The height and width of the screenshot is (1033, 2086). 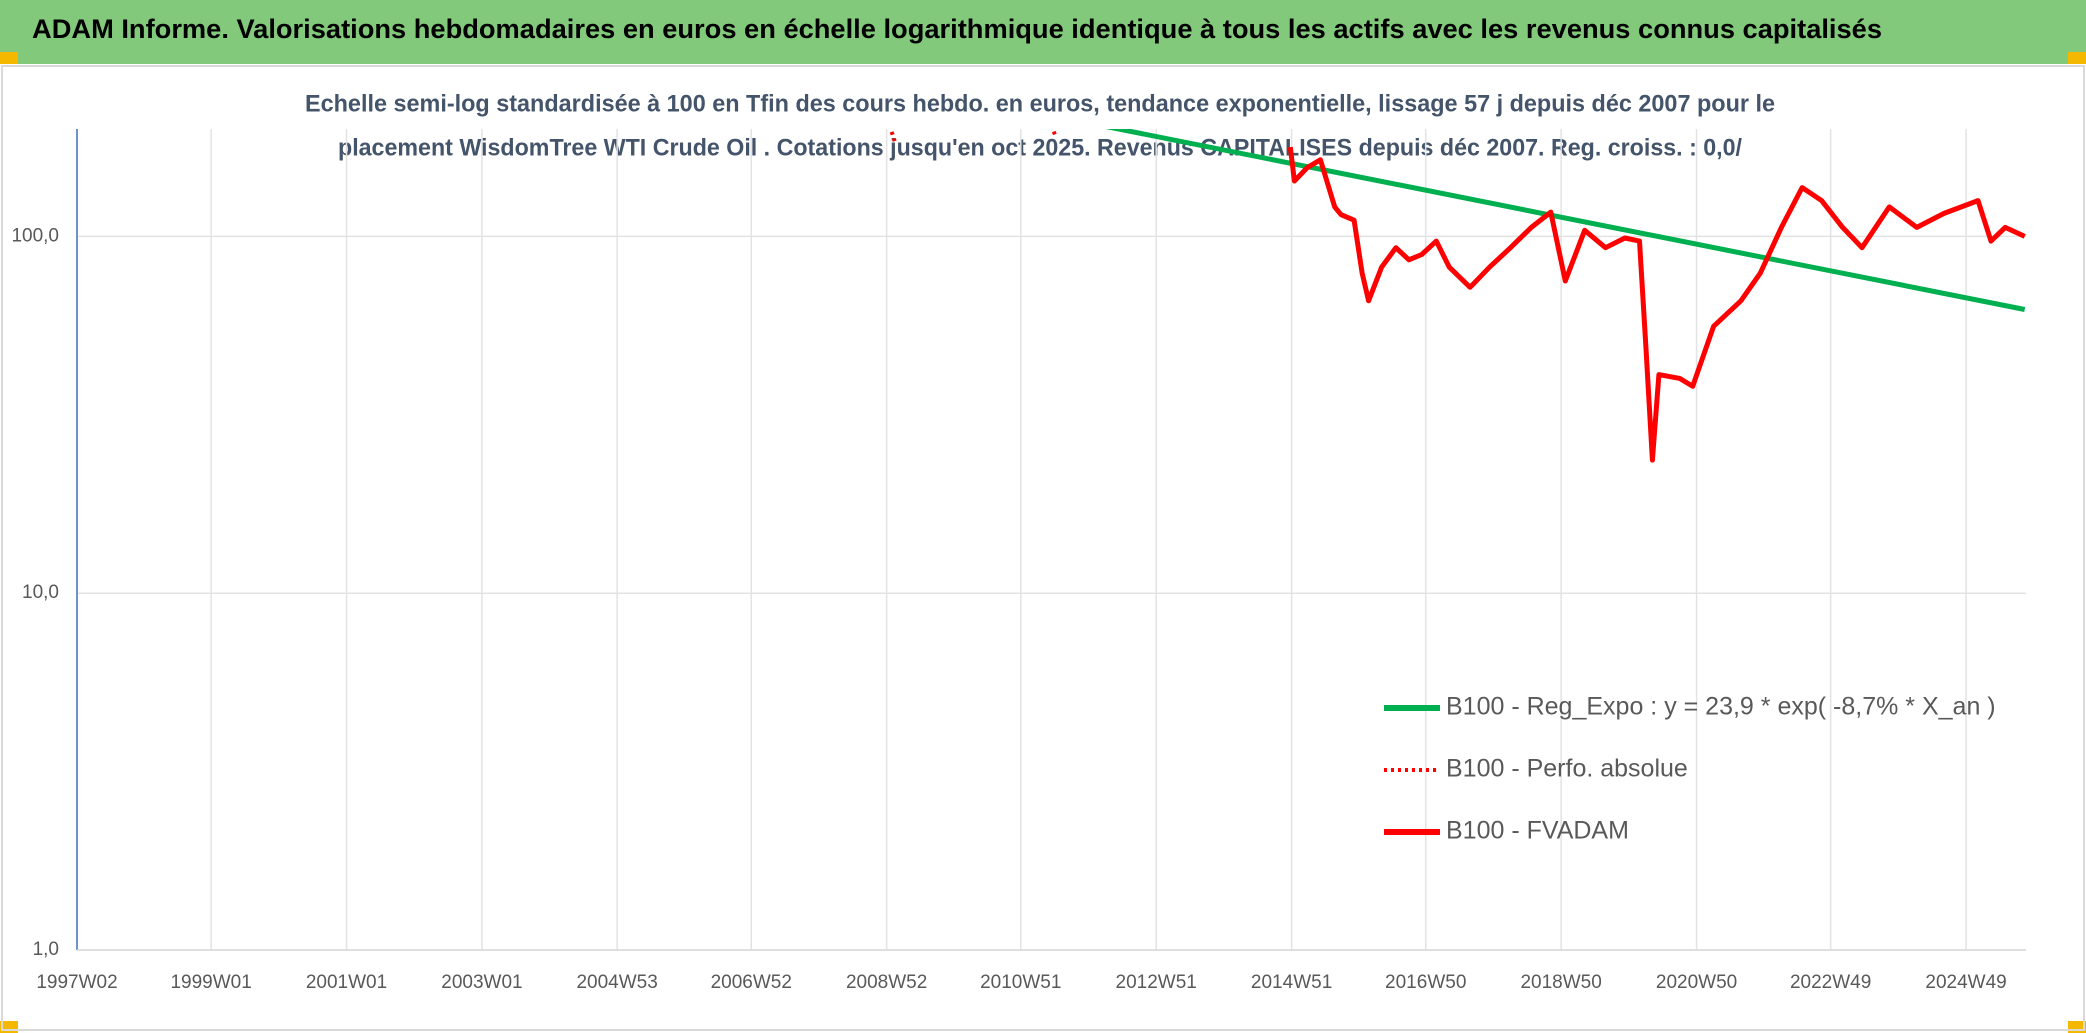 I want to click on x-tick-label: 2001W01, so click(x=346, y=982).